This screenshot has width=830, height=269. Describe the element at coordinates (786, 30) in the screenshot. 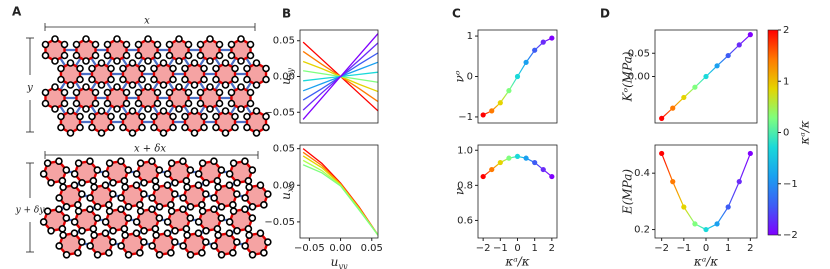

I see `colorbar-tick-label: 2` at that location.